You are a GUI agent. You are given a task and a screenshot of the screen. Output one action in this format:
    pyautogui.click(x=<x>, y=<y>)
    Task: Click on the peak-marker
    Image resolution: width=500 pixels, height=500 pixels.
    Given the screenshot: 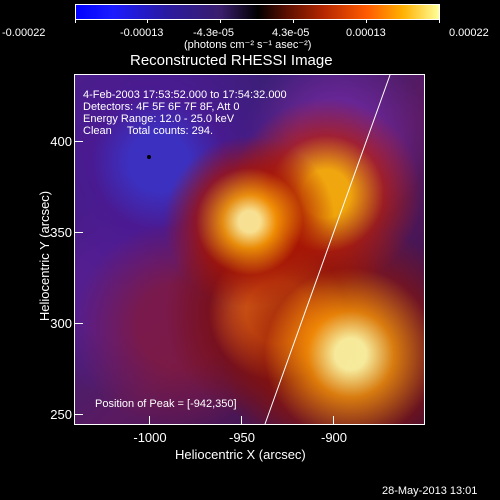 What is the action you would take?
    pyautogui.click(x=149, y=157)
    